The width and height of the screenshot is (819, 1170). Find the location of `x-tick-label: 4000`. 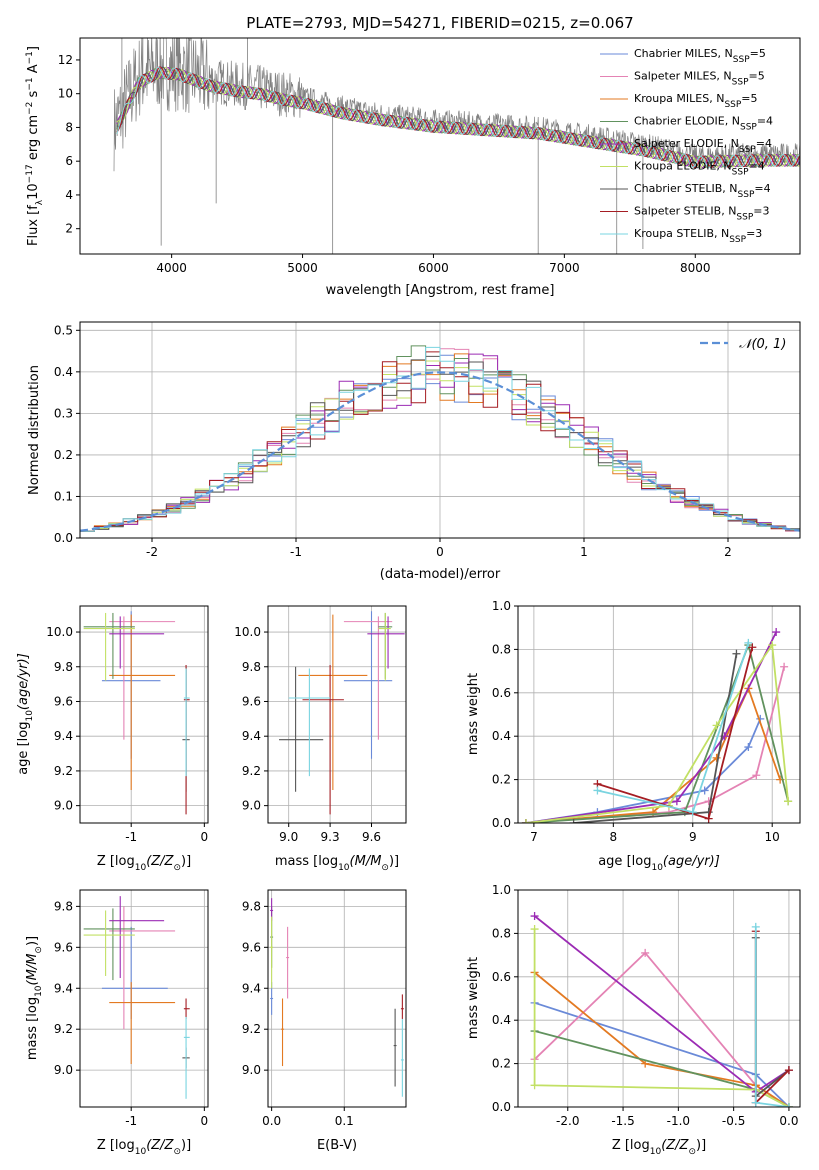

x-tick-label: 4000 is located at coordinates (171, 268).